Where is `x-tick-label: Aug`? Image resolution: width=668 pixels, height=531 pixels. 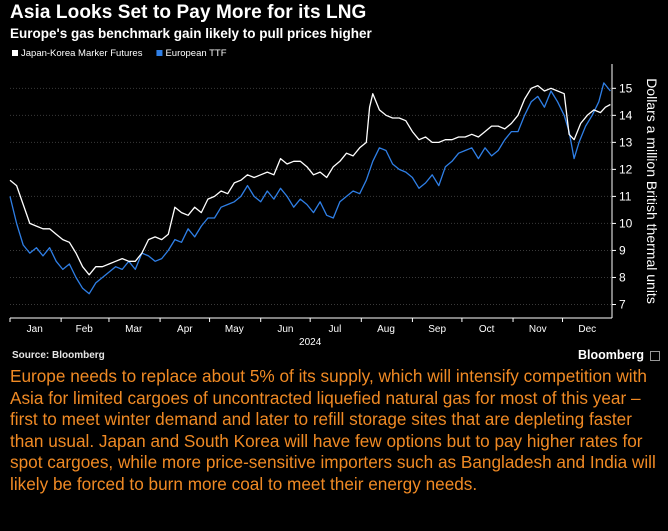 x-tick-label: Aug is located at coordinates (386, 329).